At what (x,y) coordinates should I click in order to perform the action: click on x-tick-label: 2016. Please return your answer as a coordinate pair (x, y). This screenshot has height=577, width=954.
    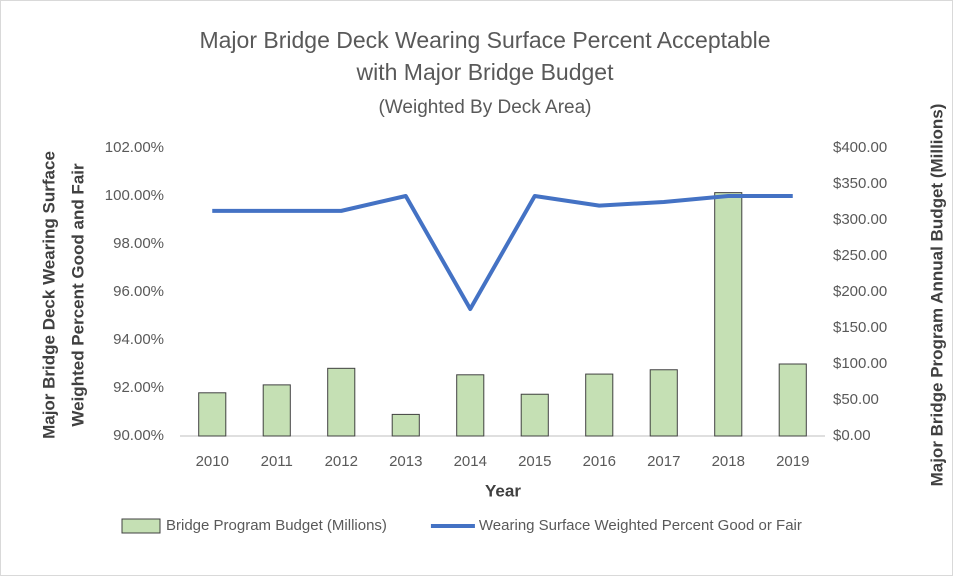
    Looking at the image, I should click on (599, 461).